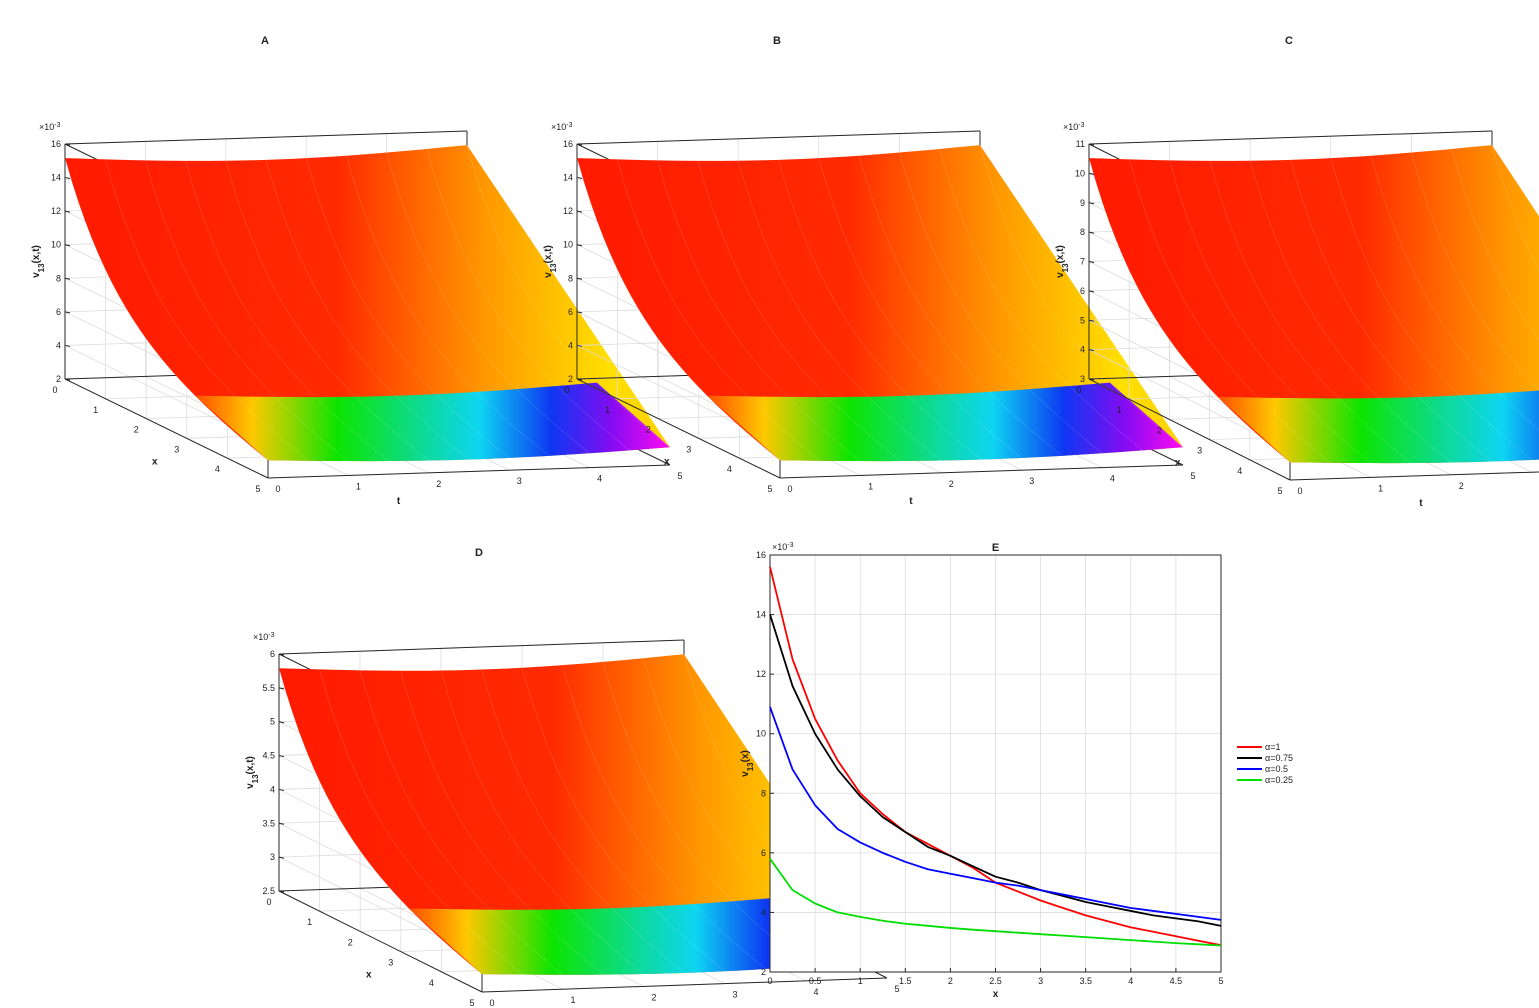 Image resolution: width=1539 pixels, height=1008 pixels. Describe the element at coordinates (58, 278) in the screenshot. I see `z-tick-label: 8` at that location.